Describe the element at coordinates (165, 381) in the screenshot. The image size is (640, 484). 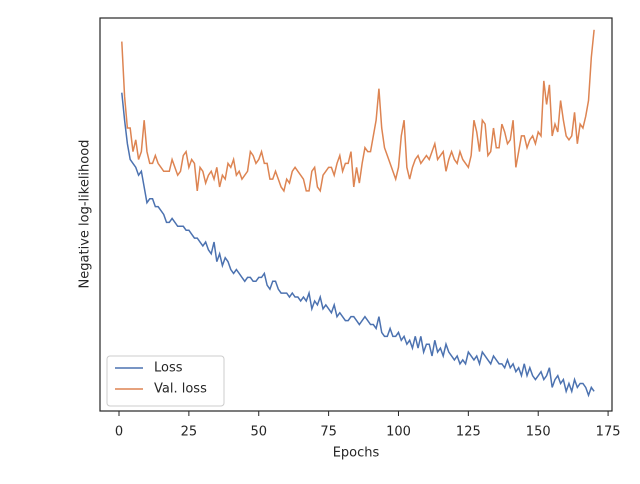
I see `legend: Loss Val. loss` at that location.